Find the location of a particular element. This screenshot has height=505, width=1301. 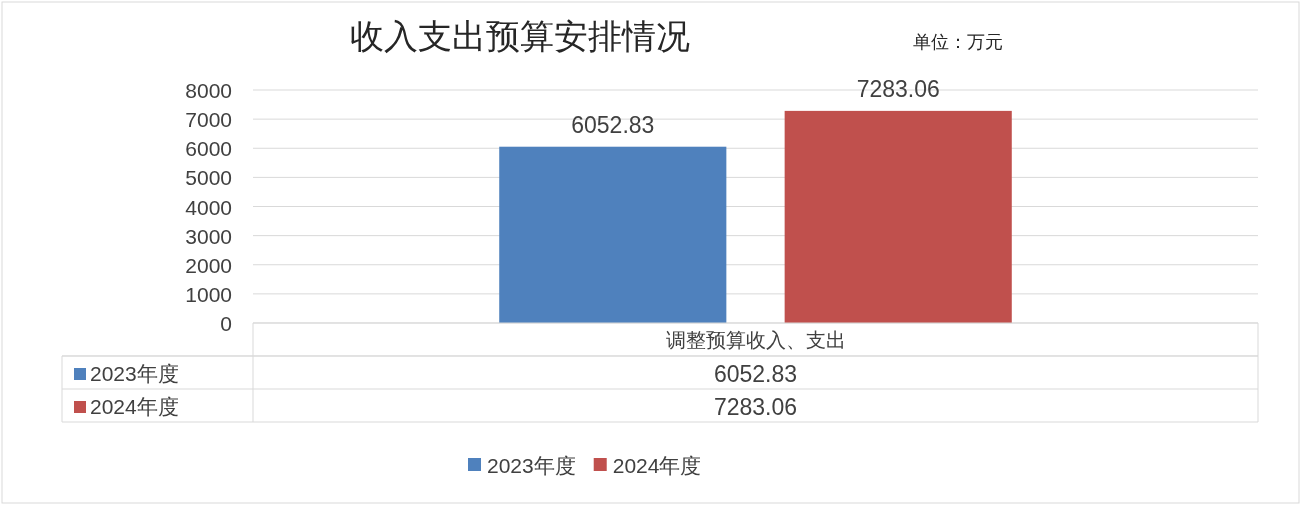

y-tick-label: 4000 is located at coordinates (208, 207).